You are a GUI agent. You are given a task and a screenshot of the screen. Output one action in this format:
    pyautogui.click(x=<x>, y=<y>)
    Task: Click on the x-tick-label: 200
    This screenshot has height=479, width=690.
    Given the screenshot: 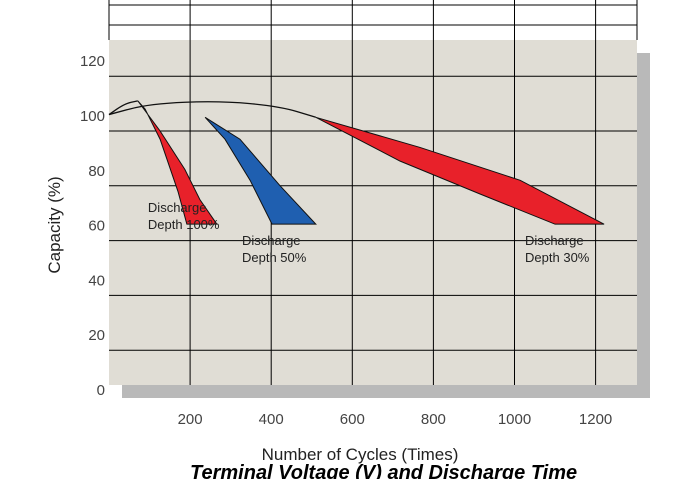 What is the action you would take?
    pyautogui.click(x=190, y=419)
    